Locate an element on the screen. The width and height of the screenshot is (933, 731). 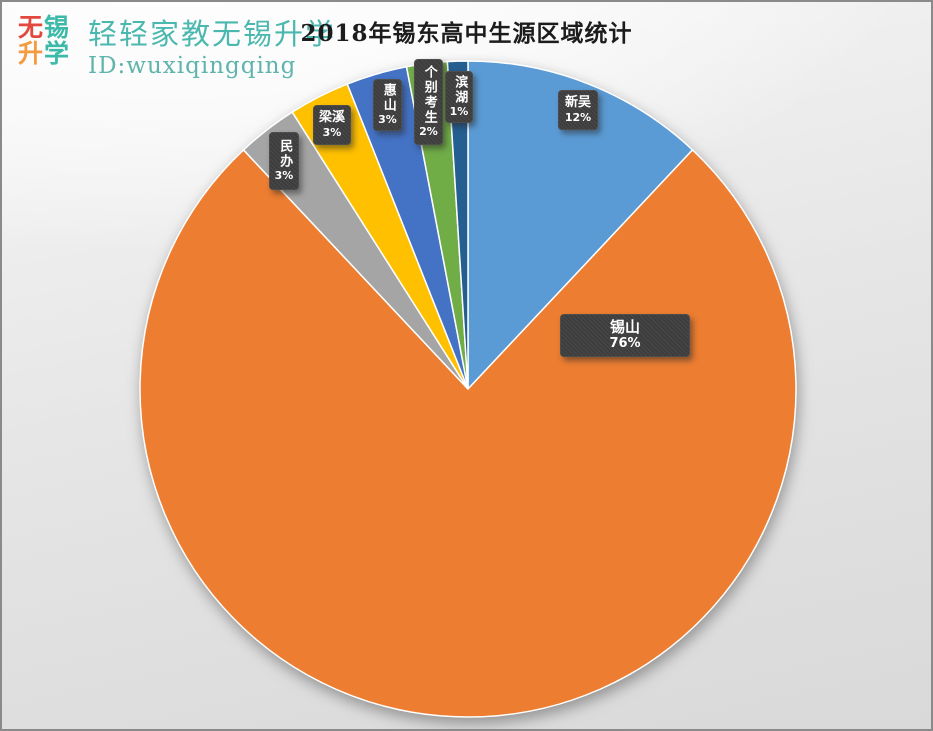
slice-pct-minban: 3% is located at coordinates (284, 176).